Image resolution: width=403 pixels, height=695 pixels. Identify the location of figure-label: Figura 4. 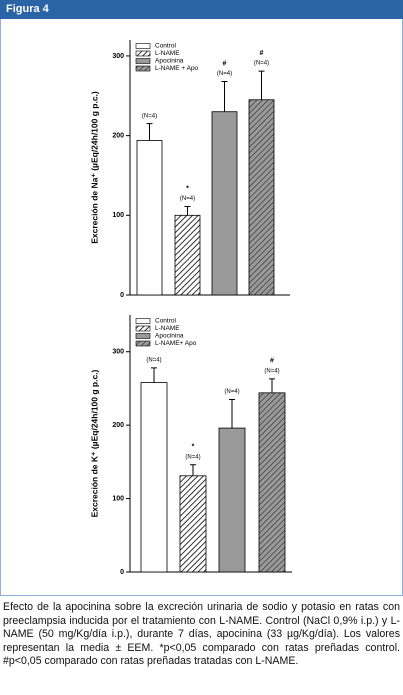
(201, 9).